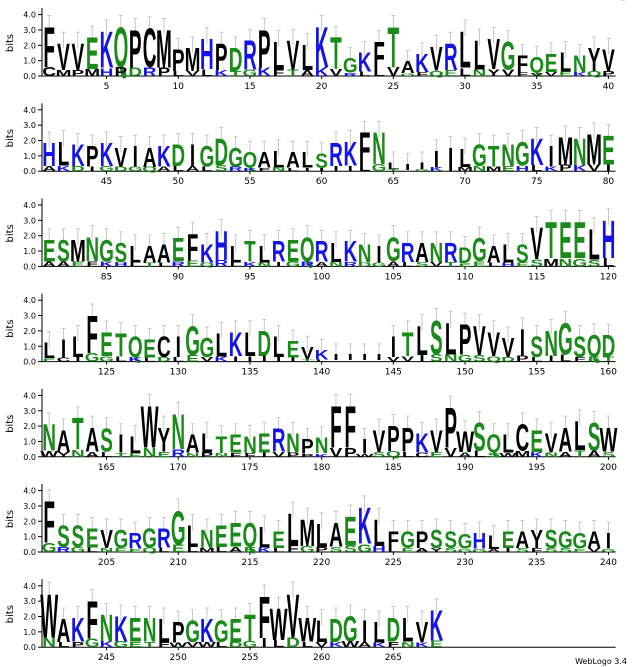 The width and height of the screenshot is (635, 667). I want to click on y-axis-label: bits, so click(10, 43).